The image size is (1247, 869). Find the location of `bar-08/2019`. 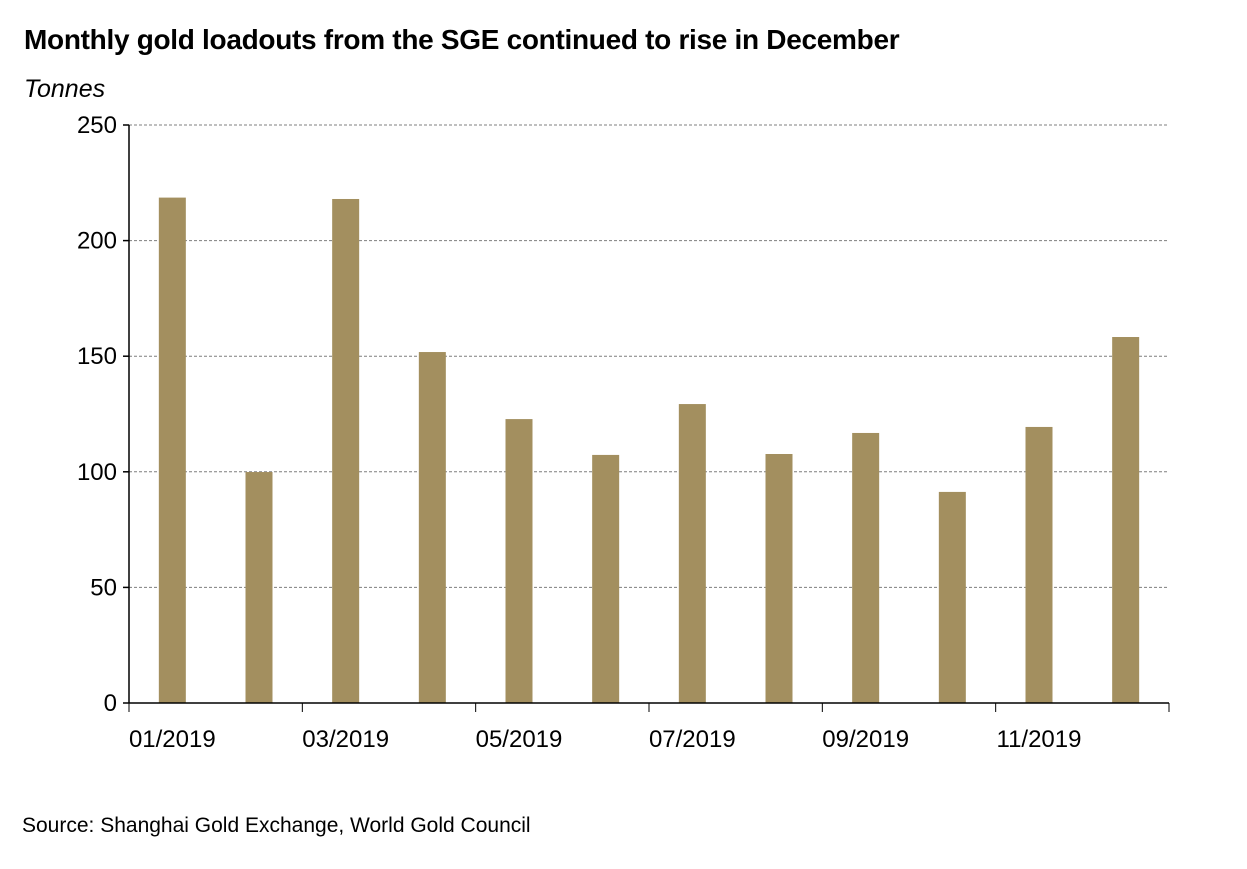

bar-08/2019 is located at coordinates (779, 578).